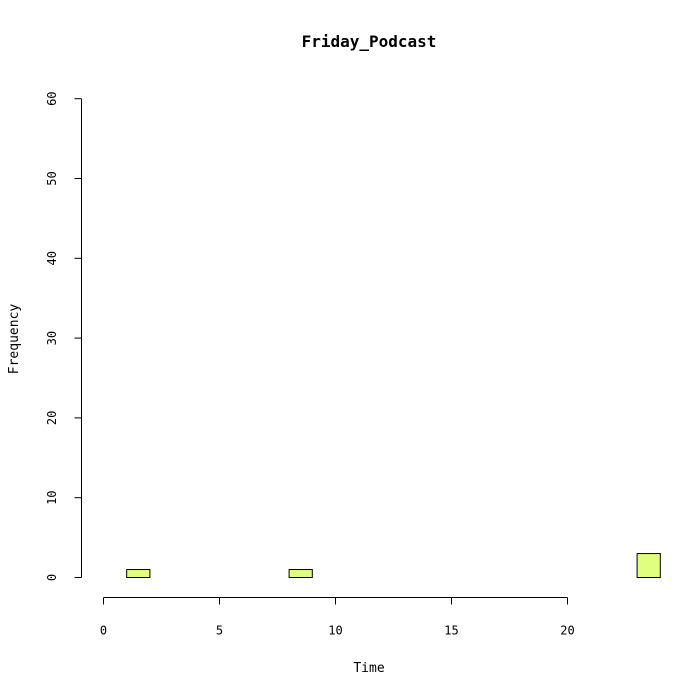 This screenshot has width=699, height=699. What do you see at coordinates (368, 668) in the screenshot?
I see `x-axis-label: Time` at bounding box center [368, 668].